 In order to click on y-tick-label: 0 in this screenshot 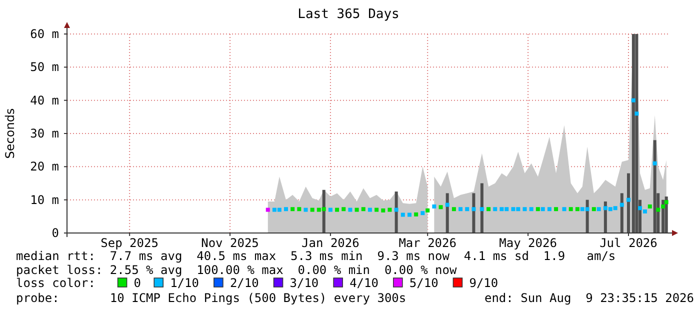, I will do `click(55, 233)`.